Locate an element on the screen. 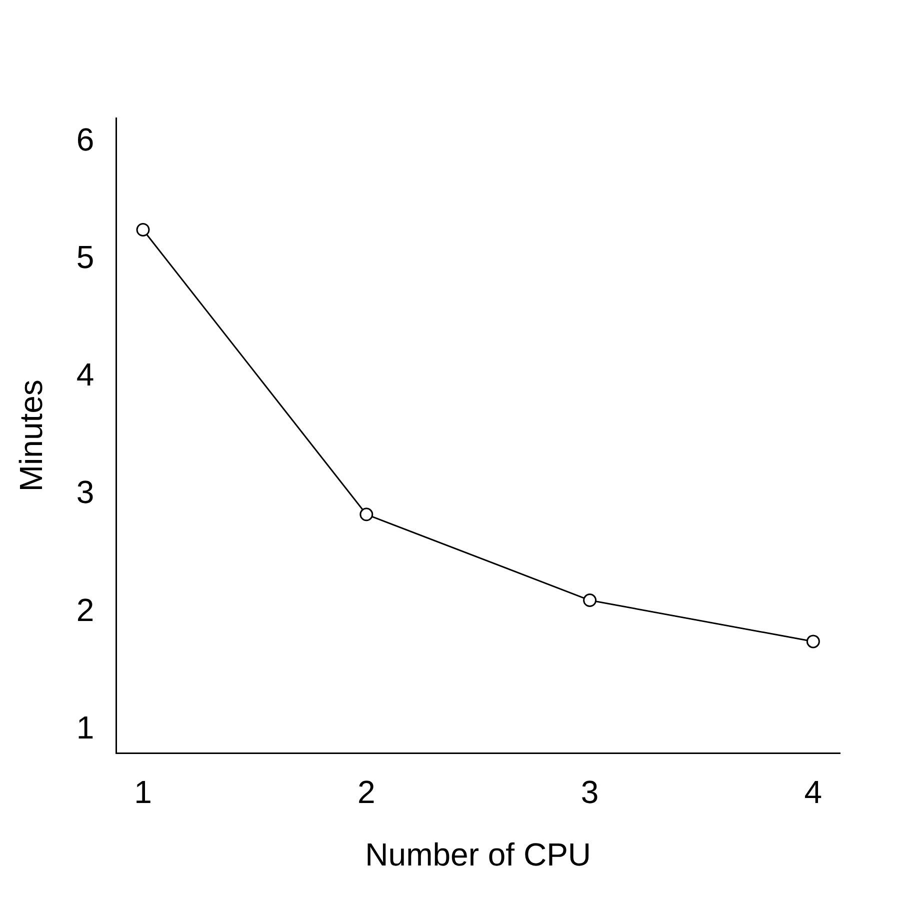 The width and height of the screenshot is (900, 900). x-tick-label: 4 is located at coordinates (813, 792).